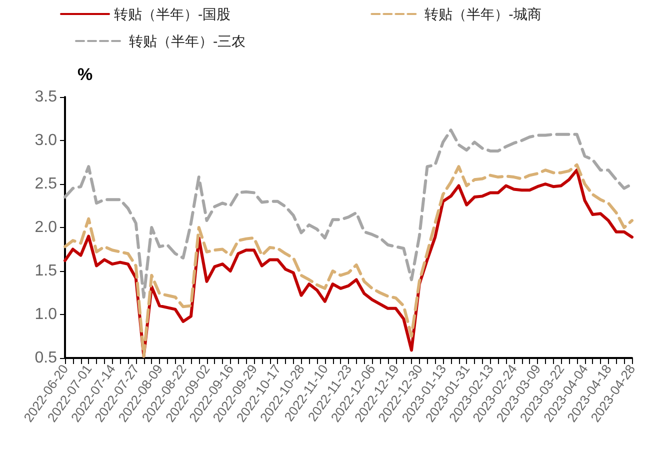 Image resolution: width=648 pixels, height=455 pixels. What do you see at coordinates (46, 271) in the screenshot?
I see `y-tick-label: 1.5` at bounding box center [46, 271].